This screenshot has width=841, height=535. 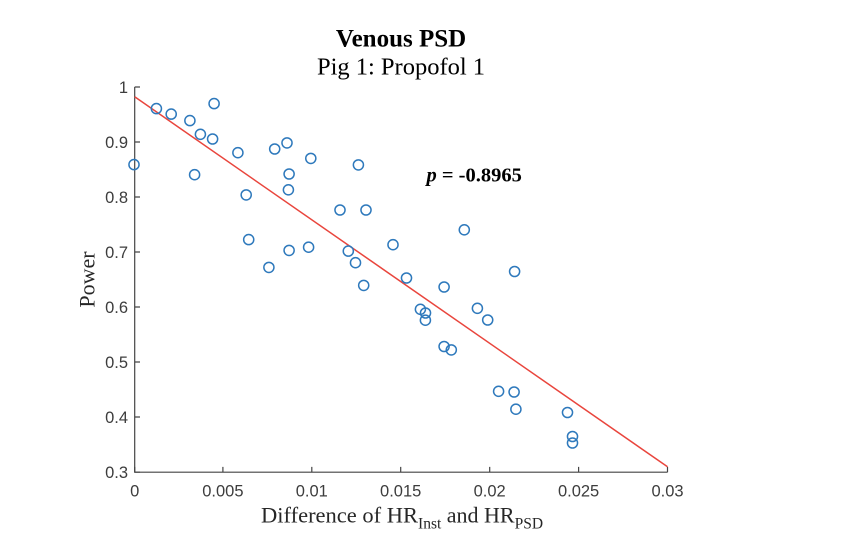 What do you see at coordinates (87, 279) in the screenshot?
I see `svg-text: Power` at bounding box center [87, 279].